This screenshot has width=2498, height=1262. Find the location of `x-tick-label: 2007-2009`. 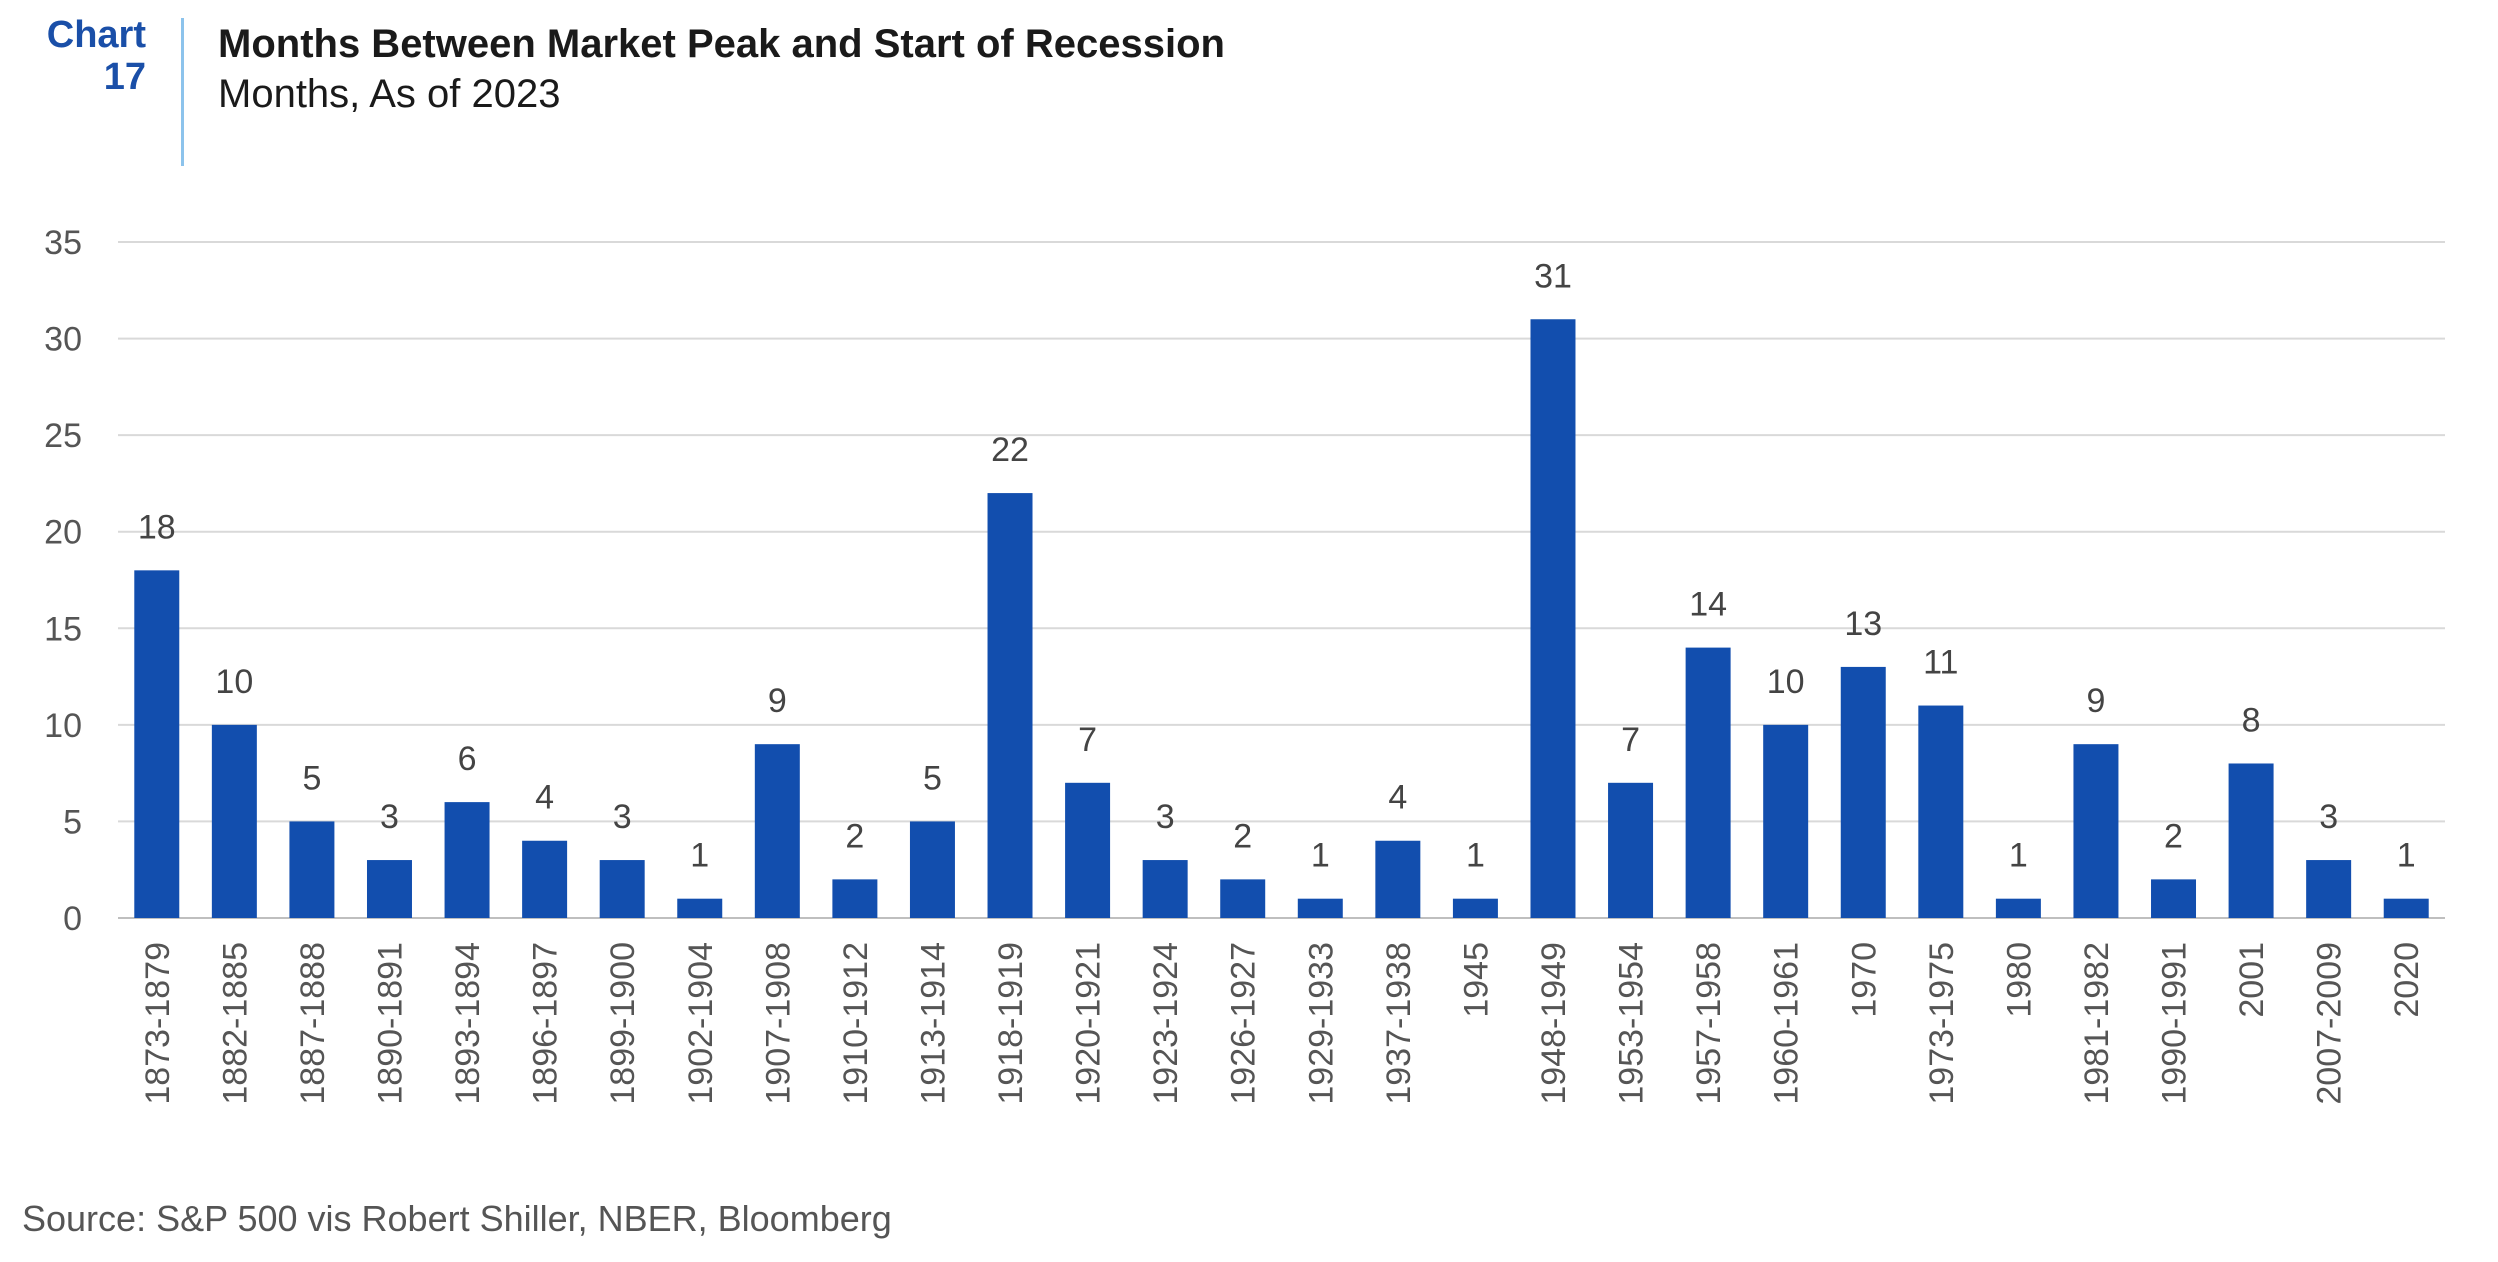

x-tick-label: 2007-2009 is located at coordinates (2330, 1023).